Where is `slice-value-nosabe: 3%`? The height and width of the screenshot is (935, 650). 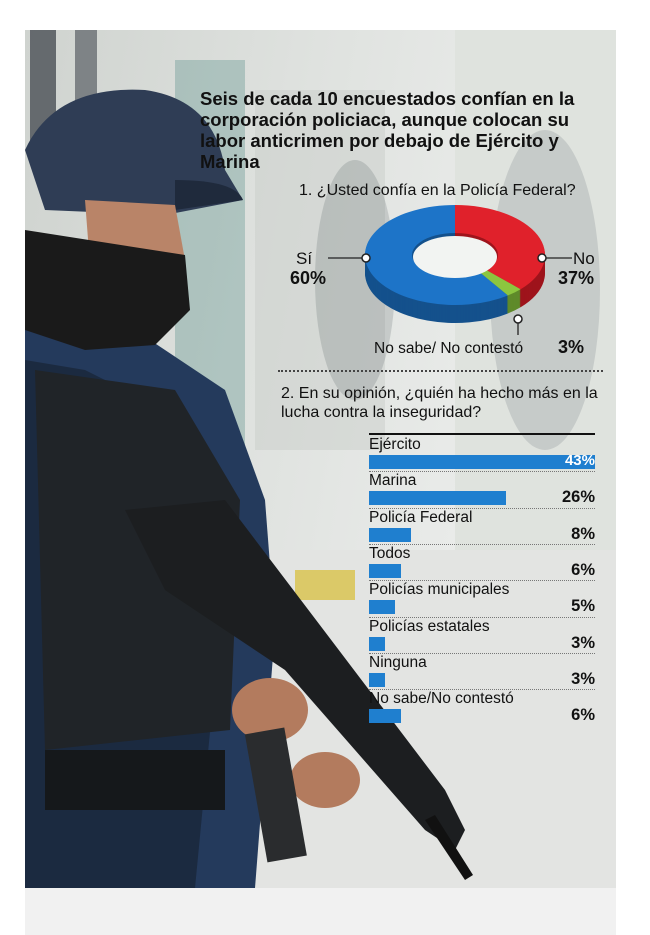
slice-value-nosabe: 3% is located at coordinates (571, 347).